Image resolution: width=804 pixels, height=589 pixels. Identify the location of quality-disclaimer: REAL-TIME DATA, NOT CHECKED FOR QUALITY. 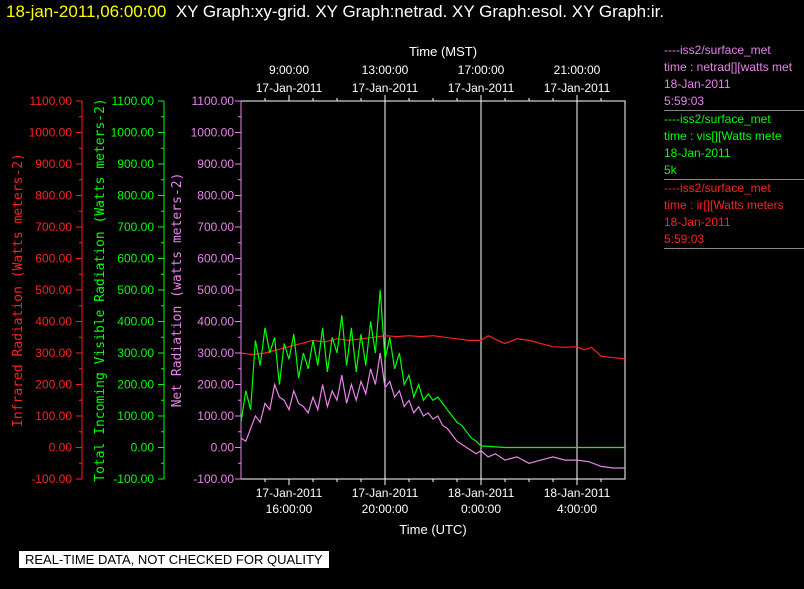
(174, 559).